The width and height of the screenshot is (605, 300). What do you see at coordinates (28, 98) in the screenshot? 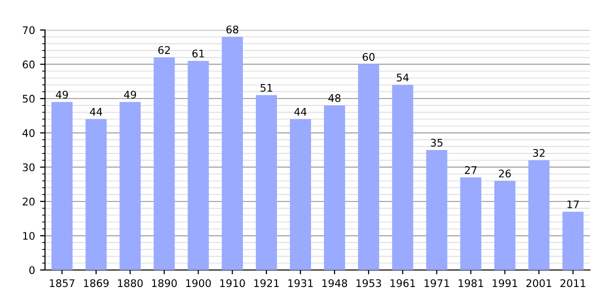
I see `y-tick-label: 50` at bounding box center [28, 98].